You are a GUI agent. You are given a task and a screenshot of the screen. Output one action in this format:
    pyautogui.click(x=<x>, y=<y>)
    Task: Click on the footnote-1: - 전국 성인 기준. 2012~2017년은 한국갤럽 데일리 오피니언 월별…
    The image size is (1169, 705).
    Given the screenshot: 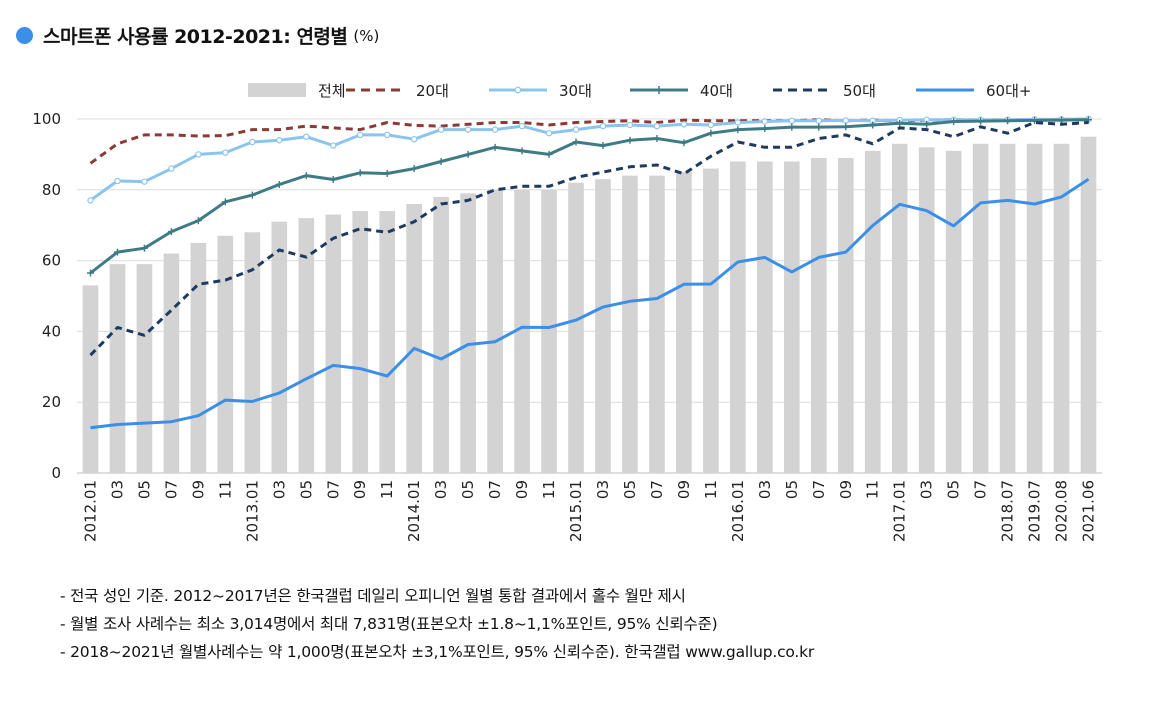 What is the action you would take?
    pyautogui.click(x=373, y=596)
    